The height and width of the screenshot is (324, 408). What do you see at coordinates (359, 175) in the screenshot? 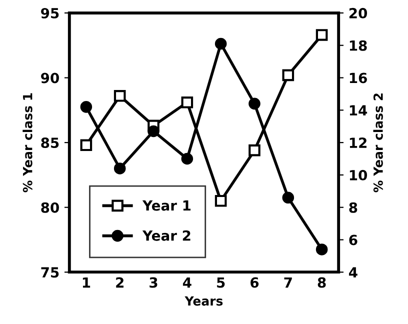
I see `y2-tick-label: 10` at bounding box center [359, 175].